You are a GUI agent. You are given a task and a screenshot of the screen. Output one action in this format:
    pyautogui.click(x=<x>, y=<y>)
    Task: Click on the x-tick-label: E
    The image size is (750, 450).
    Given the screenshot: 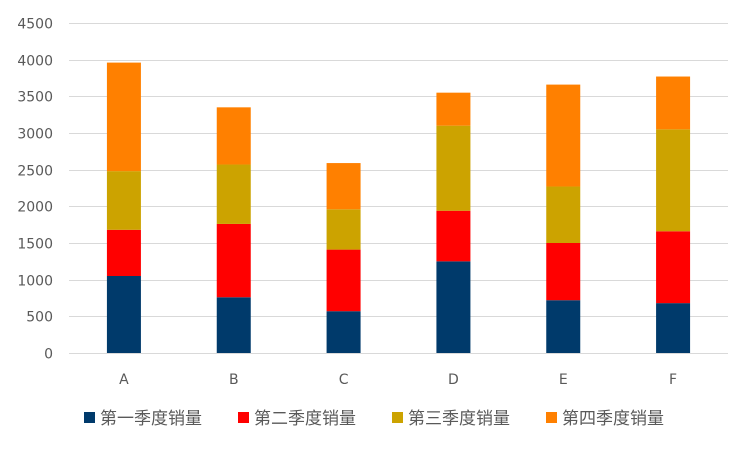 What is the action you would take?
    pyautogui.click(x=563, y=380)
    